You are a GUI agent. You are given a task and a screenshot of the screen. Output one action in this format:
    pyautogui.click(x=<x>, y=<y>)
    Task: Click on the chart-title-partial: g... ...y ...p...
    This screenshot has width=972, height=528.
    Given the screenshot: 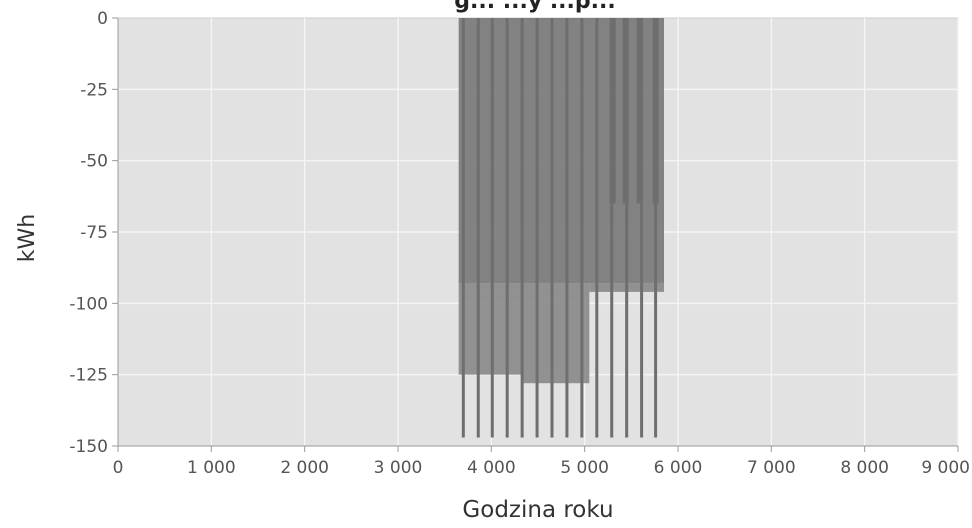 What is the action you would take?
    pyautogui.click(x=534, y=7)
    